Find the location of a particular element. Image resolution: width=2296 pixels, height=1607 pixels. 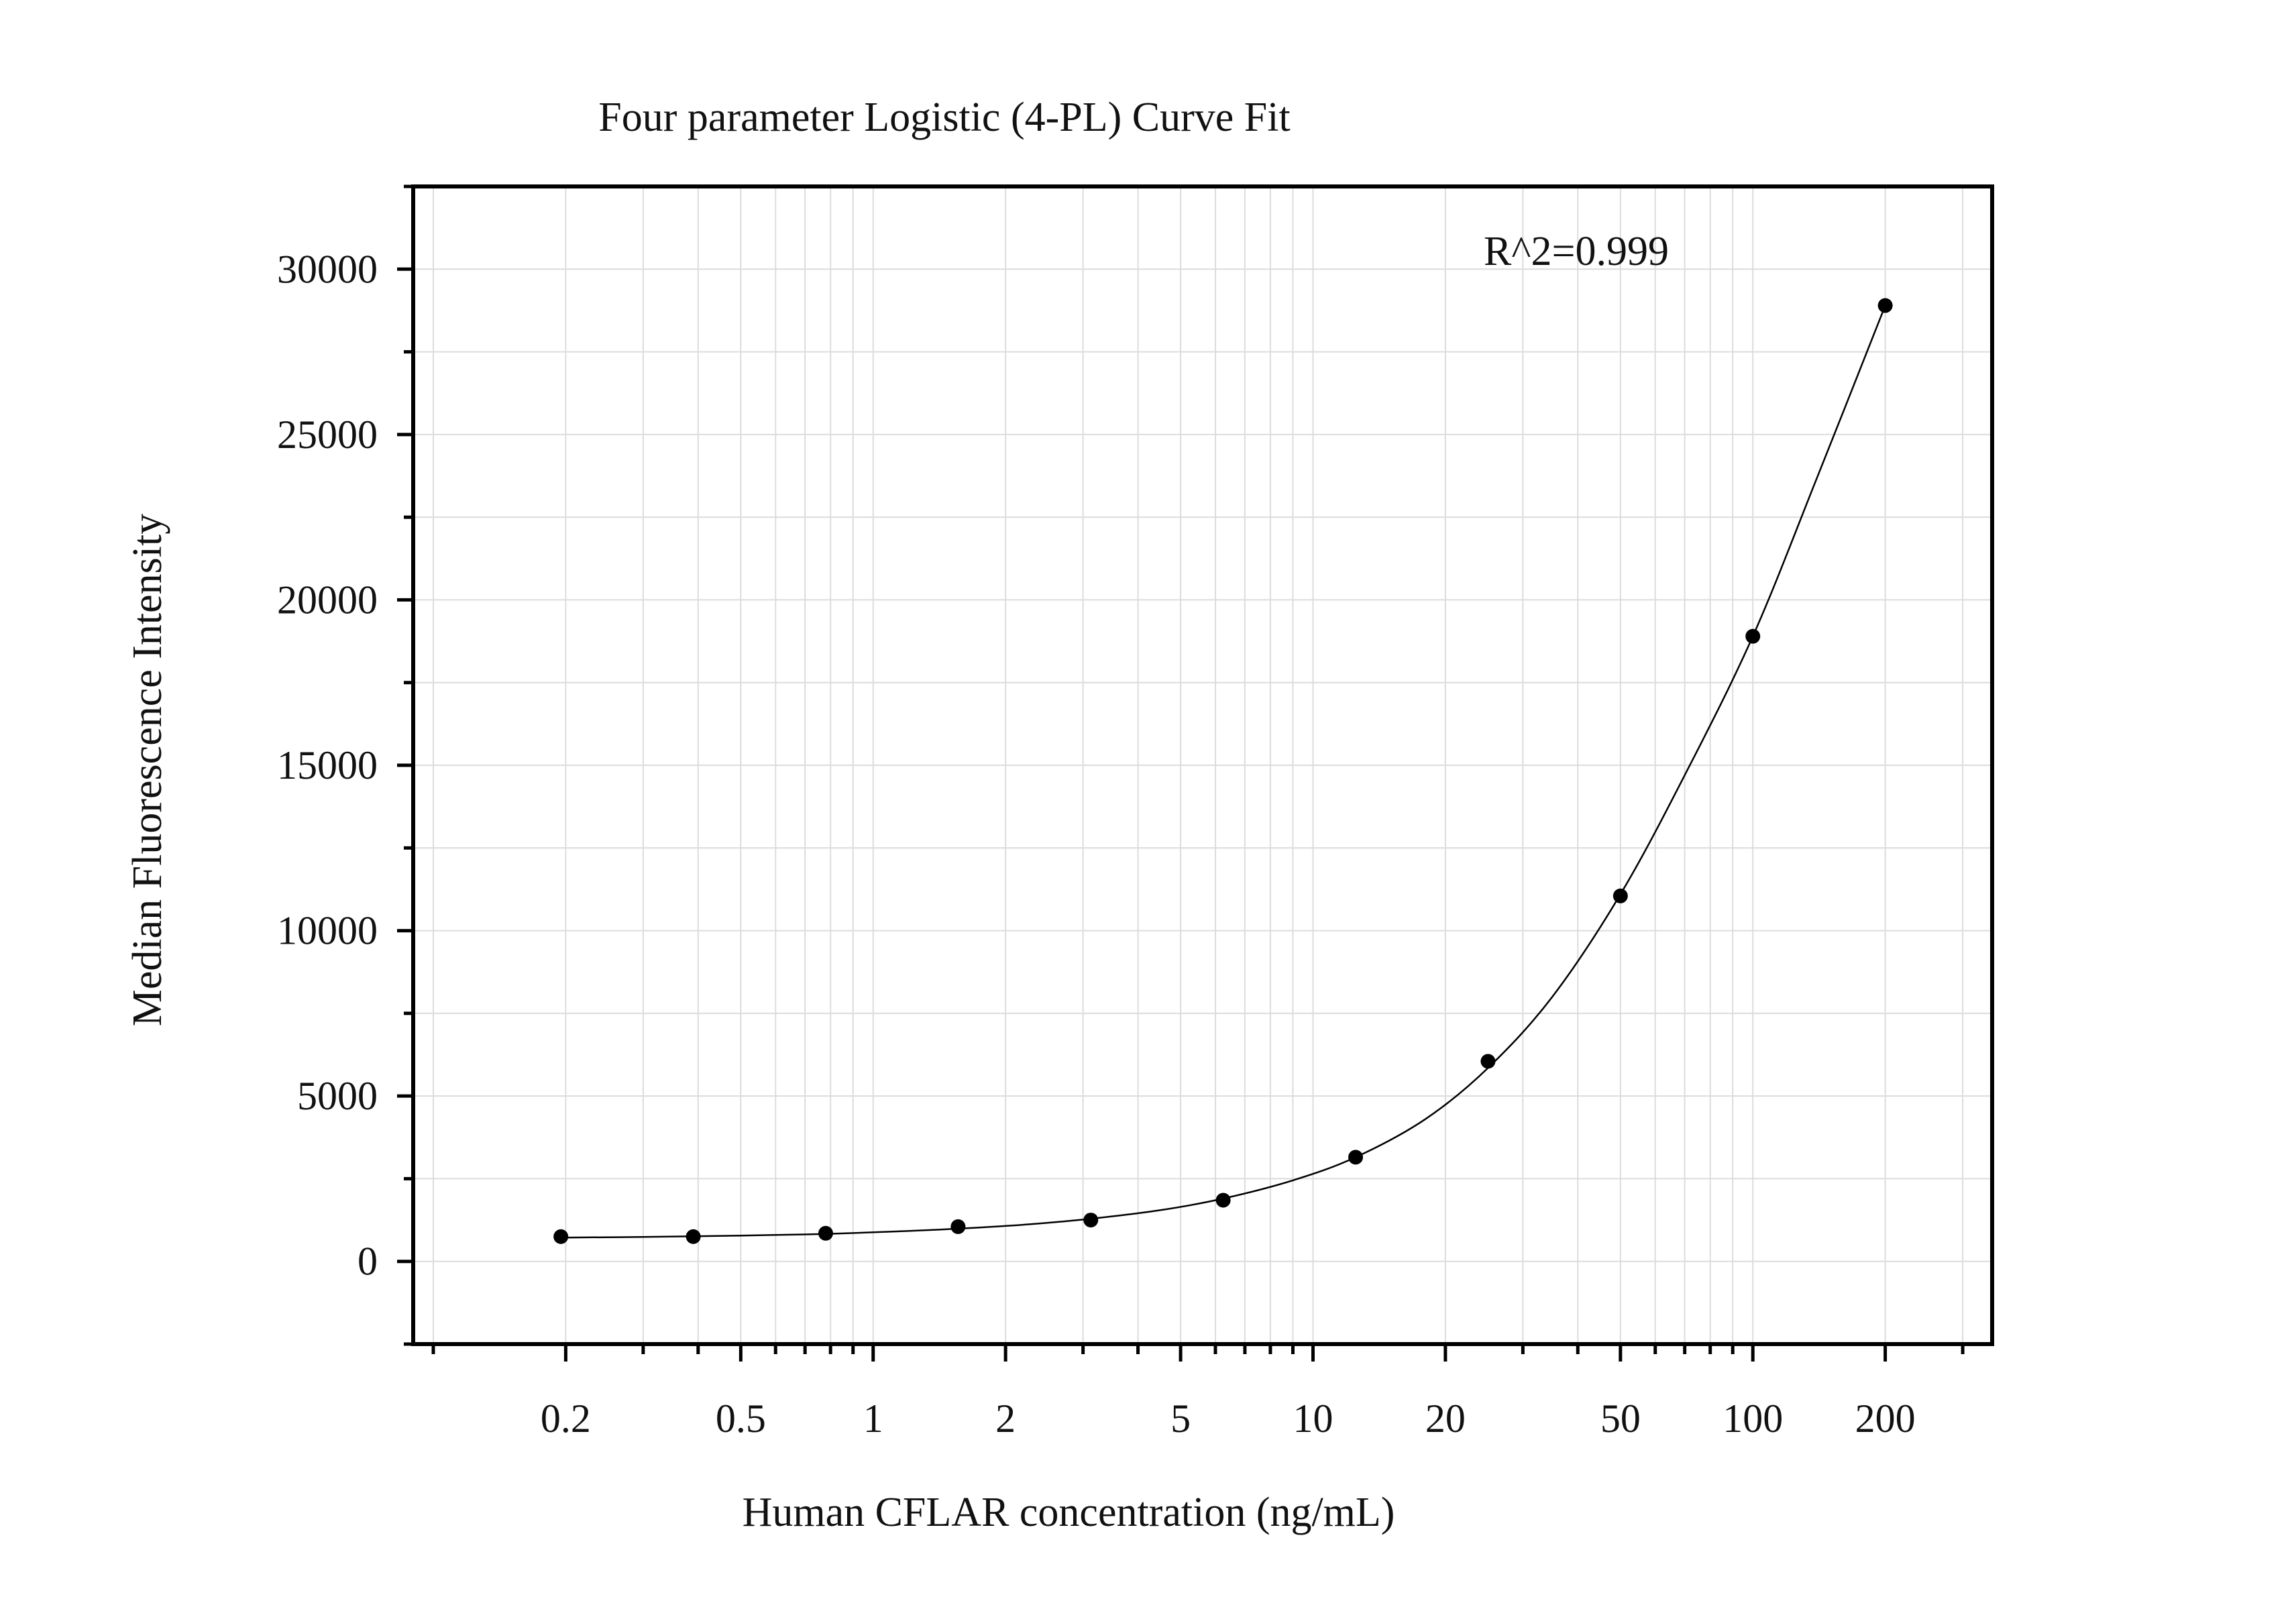

chart-title: Four parameter Logistic (4-PL) Curve Fit is located at coordinates (944, 117).